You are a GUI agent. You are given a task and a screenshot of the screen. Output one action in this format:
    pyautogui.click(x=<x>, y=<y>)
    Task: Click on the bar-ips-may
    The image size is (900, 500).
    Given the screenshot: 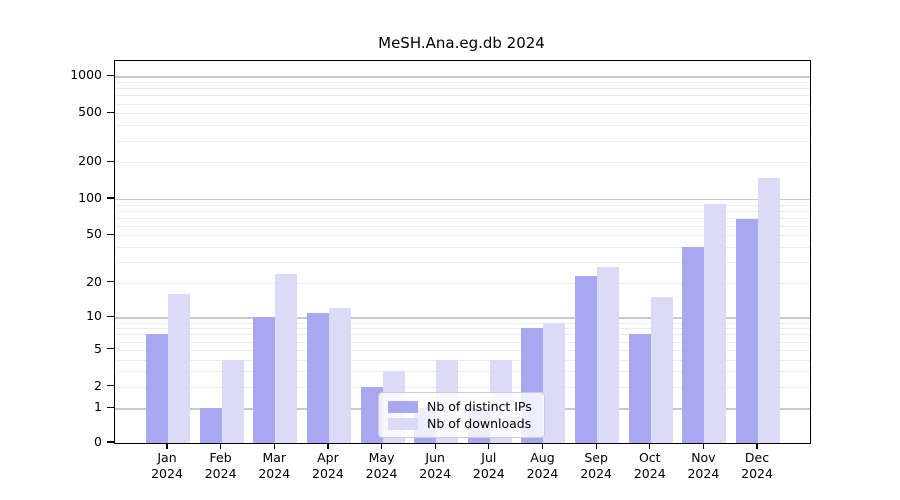 What is the action you would take?
    pyautogui.click(x=371, y=414)
    